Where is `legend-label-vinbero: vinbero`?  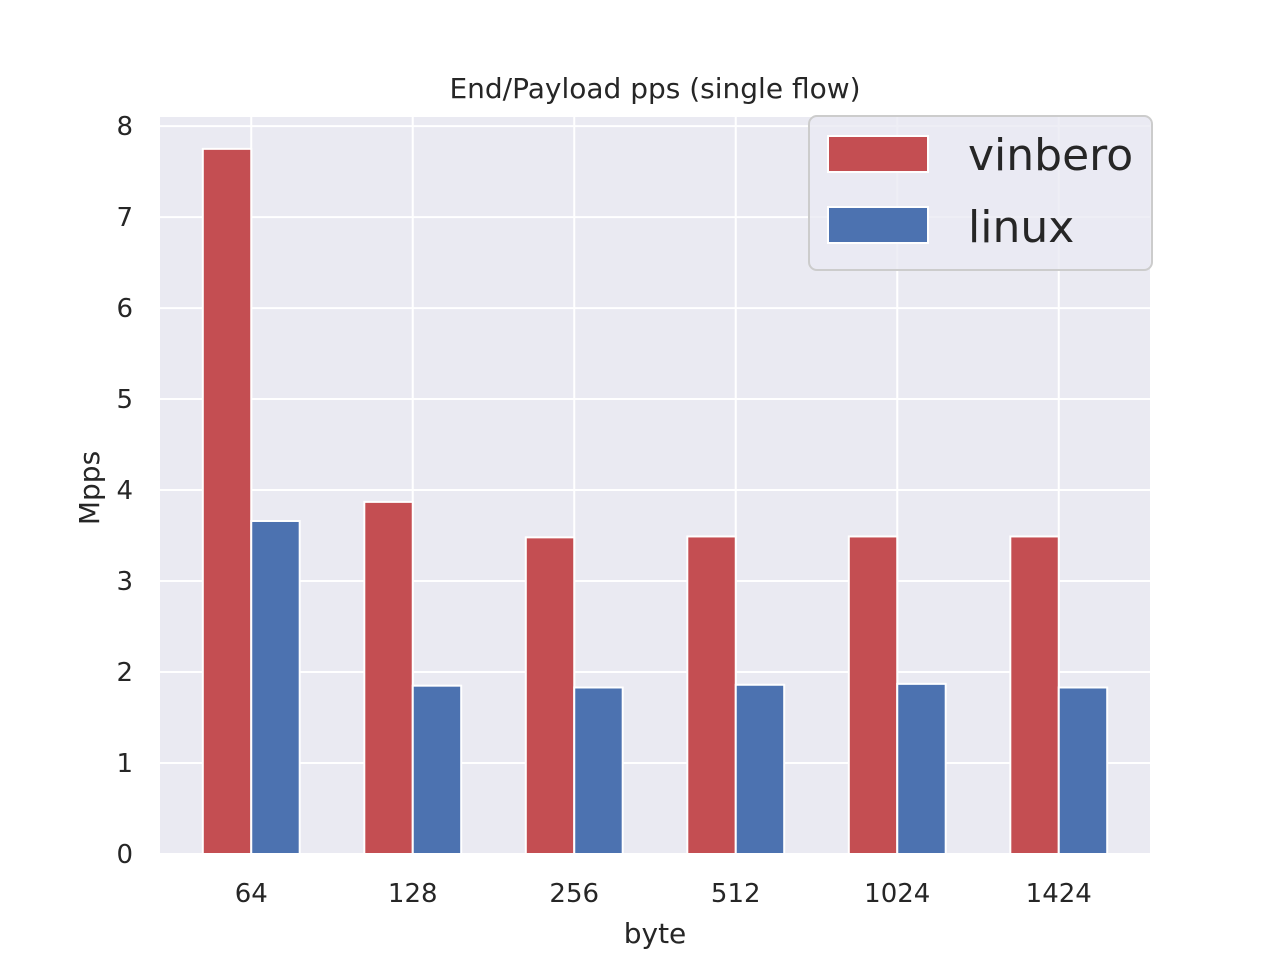
legend-label-vinbero: vinbero is located at coordinates (1050, 155).